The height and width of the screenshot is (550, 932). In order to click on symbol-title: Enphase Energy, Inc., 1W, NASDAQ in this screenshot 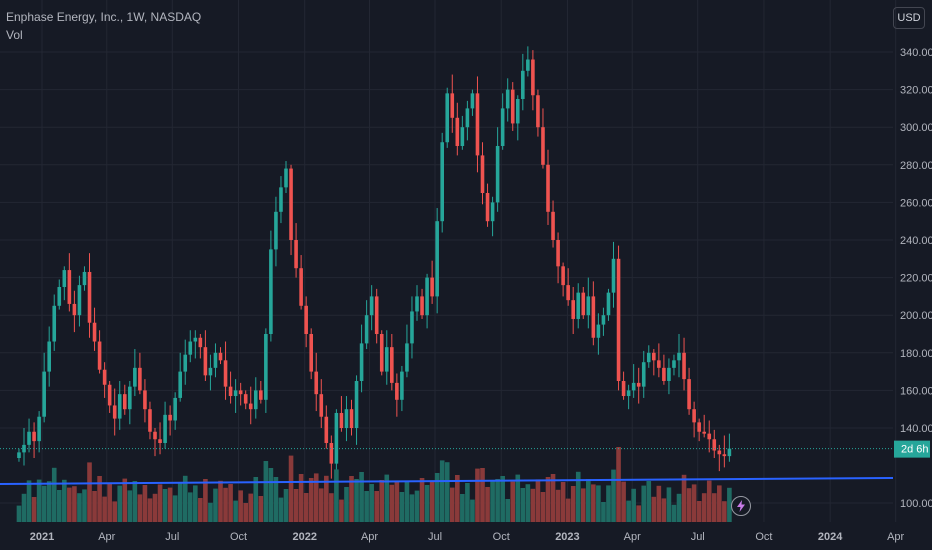, I will do `click(104, 17)`.